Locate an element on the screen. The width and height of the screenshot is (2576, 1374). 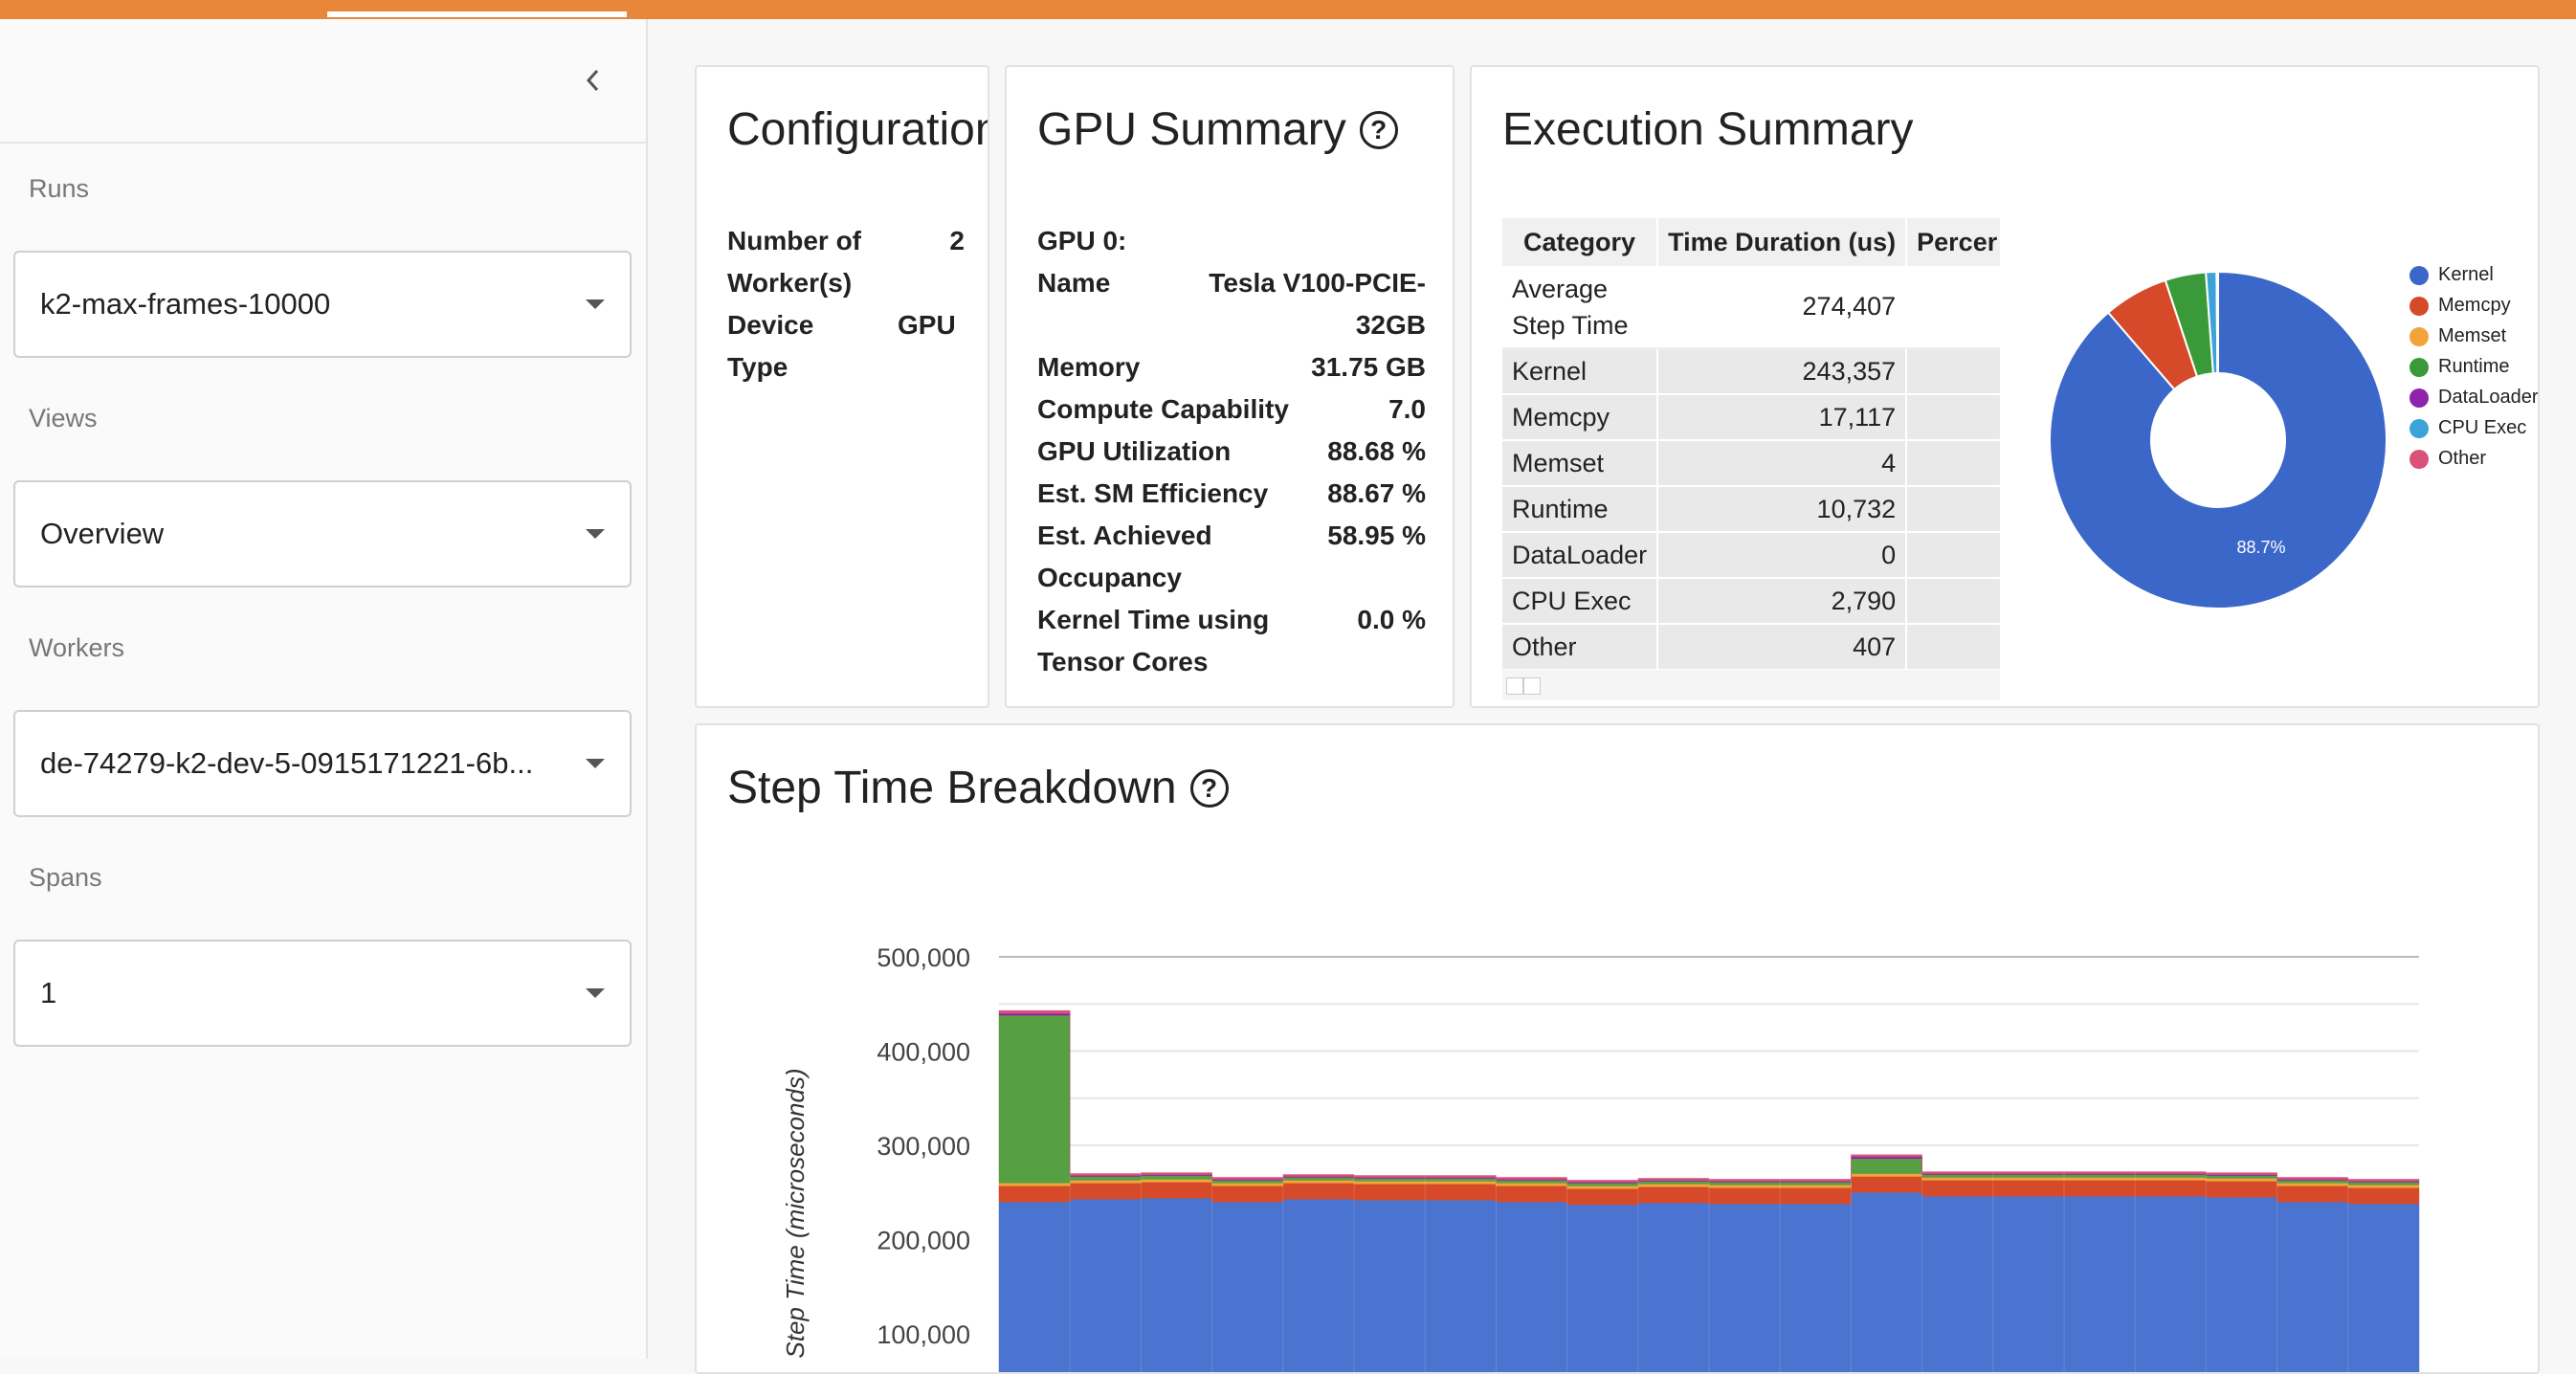
active-tab-indicator is located at coordinates (477, 14).